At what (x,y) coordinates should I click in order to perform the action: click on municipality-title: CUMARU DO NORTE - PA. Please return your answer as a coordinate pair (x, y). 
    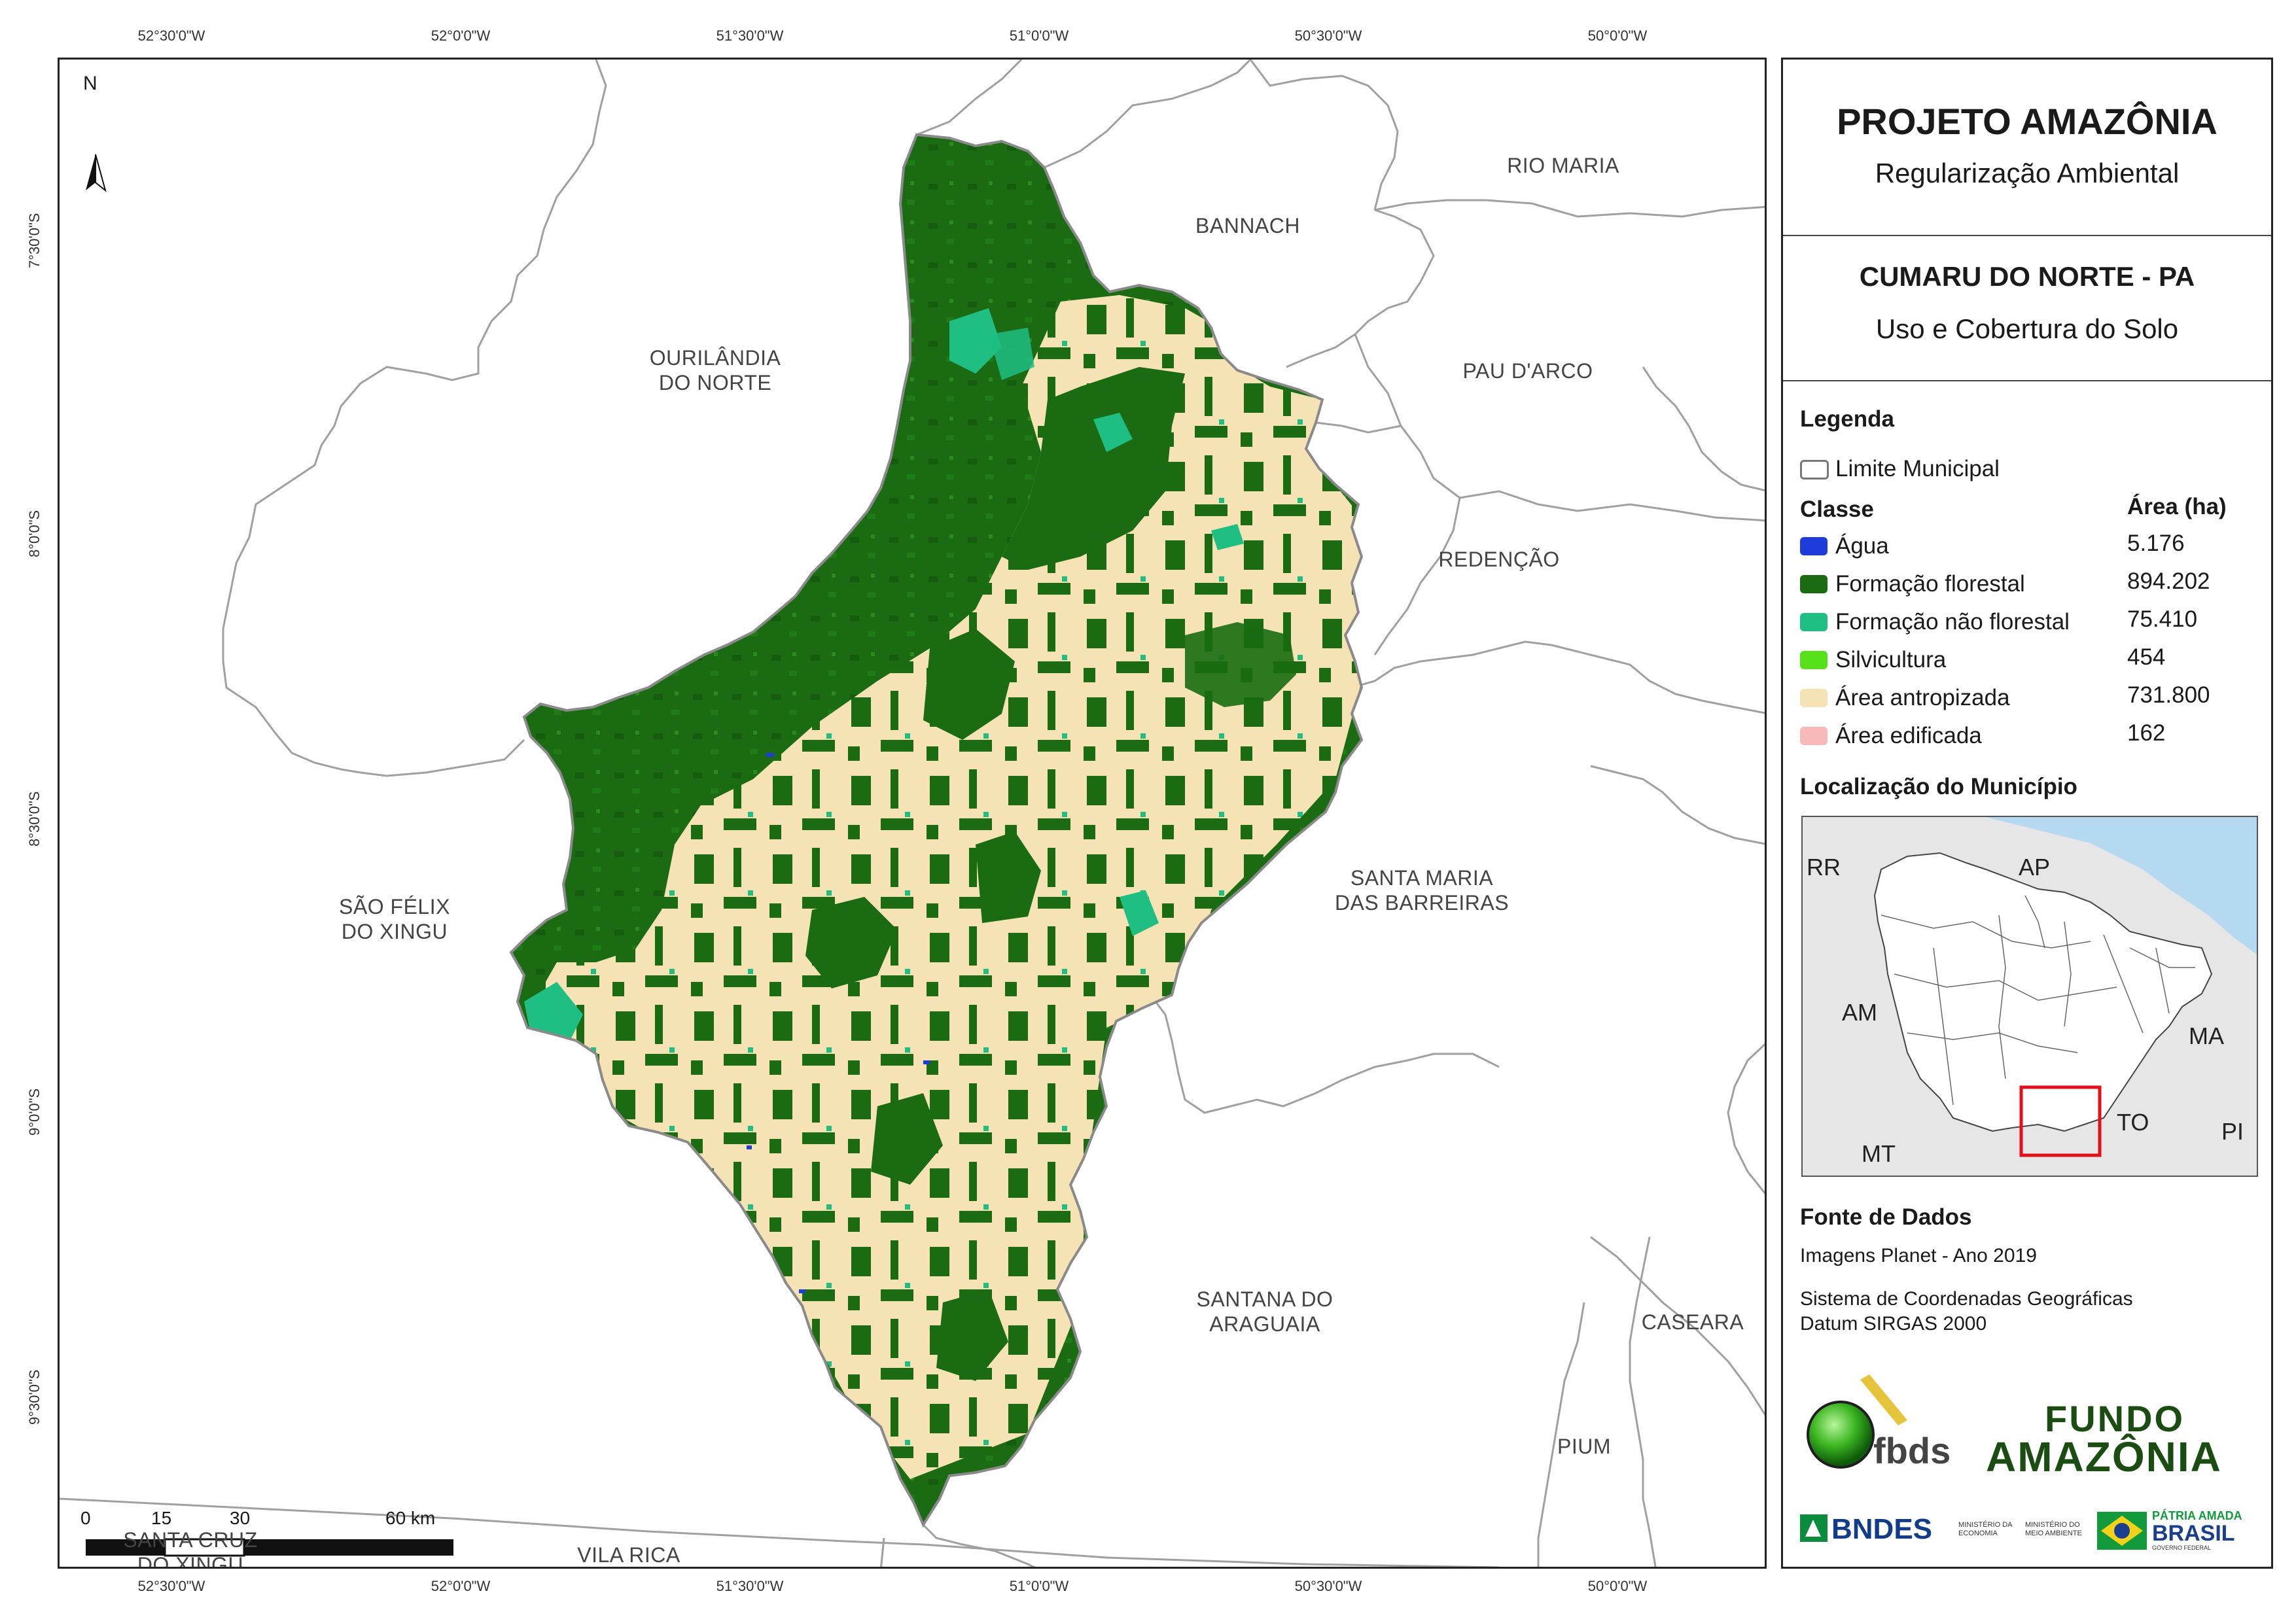
    Looking at the image, I should click on (2027, 277).